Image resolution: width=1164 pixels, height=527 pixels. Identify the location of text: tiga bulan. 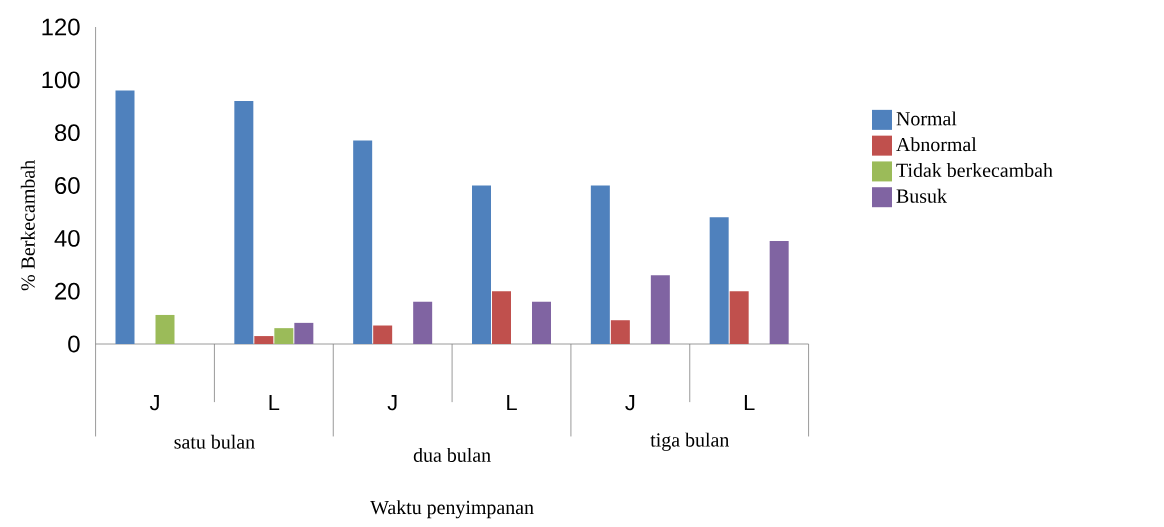
(690, 441).